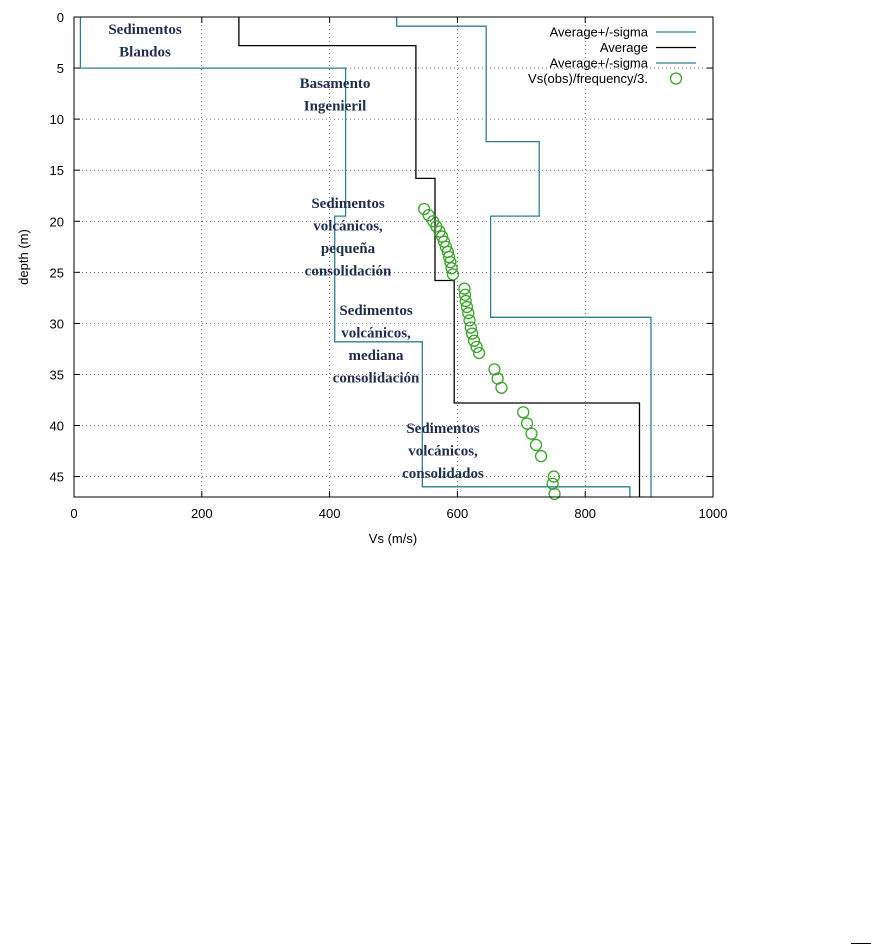  I want to click on annotation-line: consolidados, so click(443, 474).